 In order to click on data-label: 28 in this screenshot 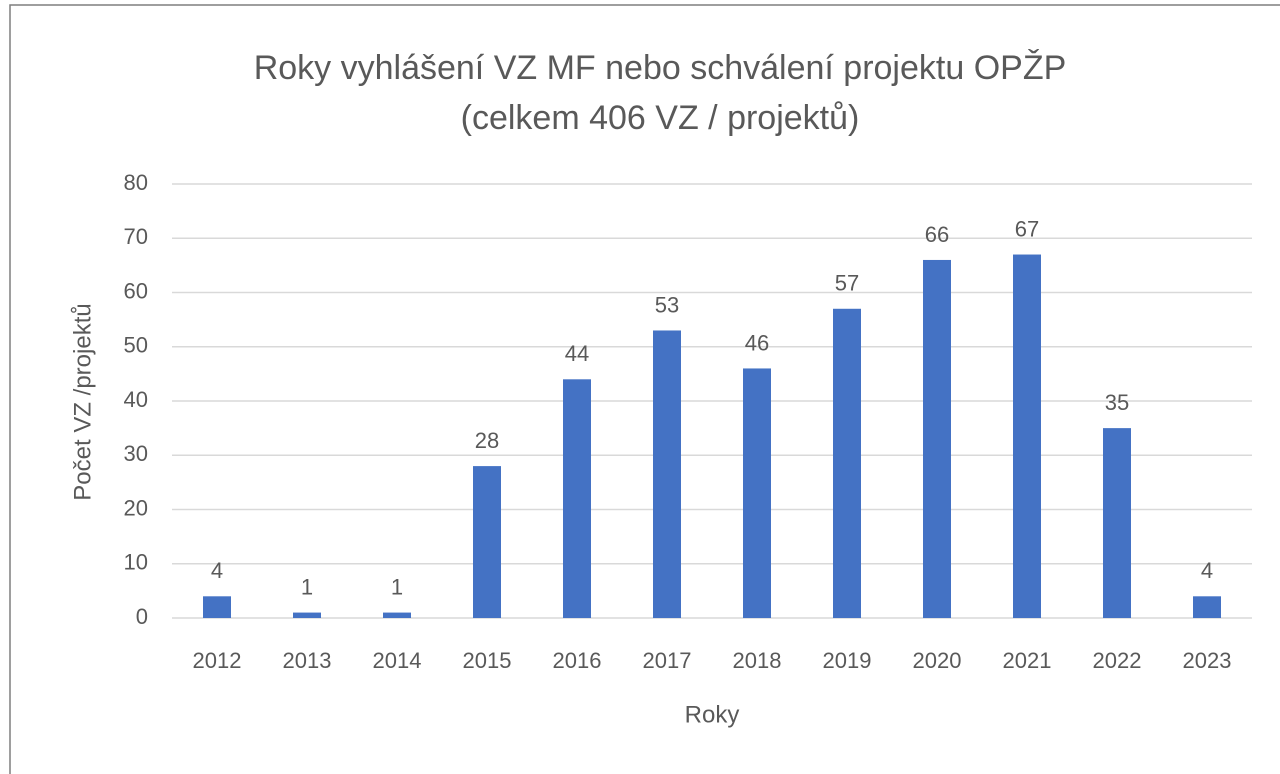, I will do `click(487, 440)`.